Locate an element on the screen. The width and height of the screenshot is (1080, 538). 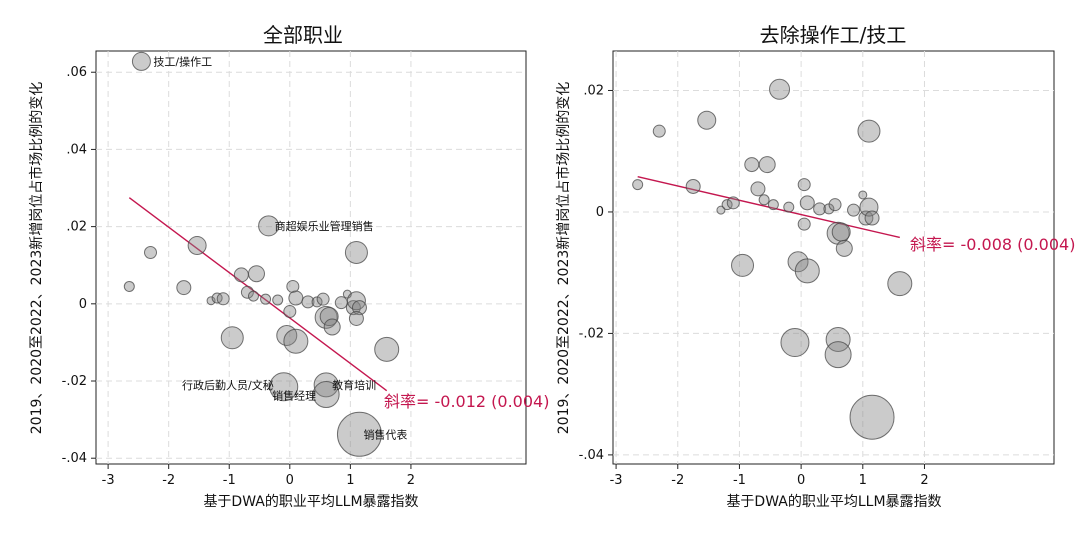
y-tick-label: -.04 is located at coordinates (591, 455).